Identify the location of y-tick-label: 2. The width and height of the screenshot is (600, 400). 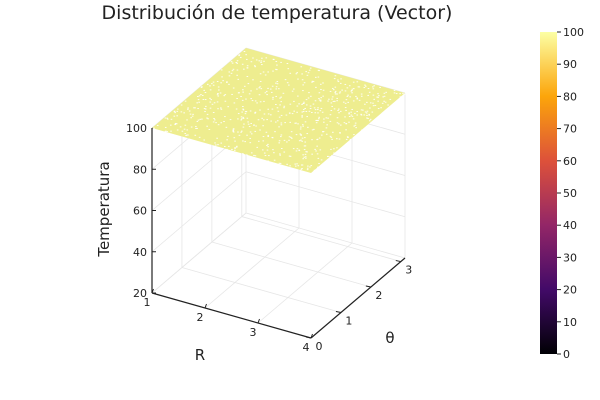
(378, 295).